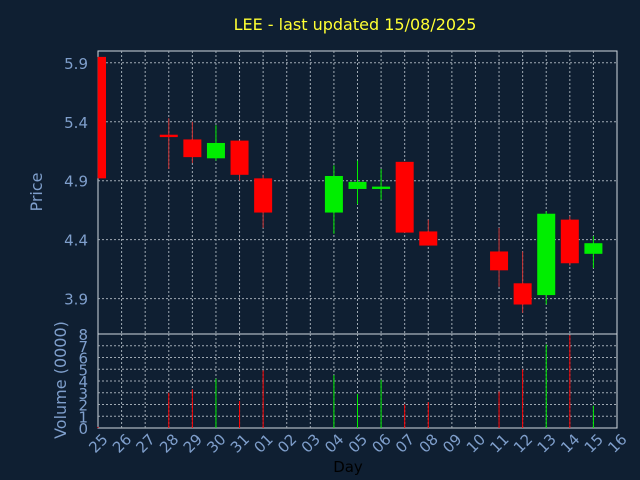 The height and width of the screenshot is (480, 640). Describe the element at coordinates (76, 241) in the screenshot. I see `price-tick-label: 4.4` at that location.